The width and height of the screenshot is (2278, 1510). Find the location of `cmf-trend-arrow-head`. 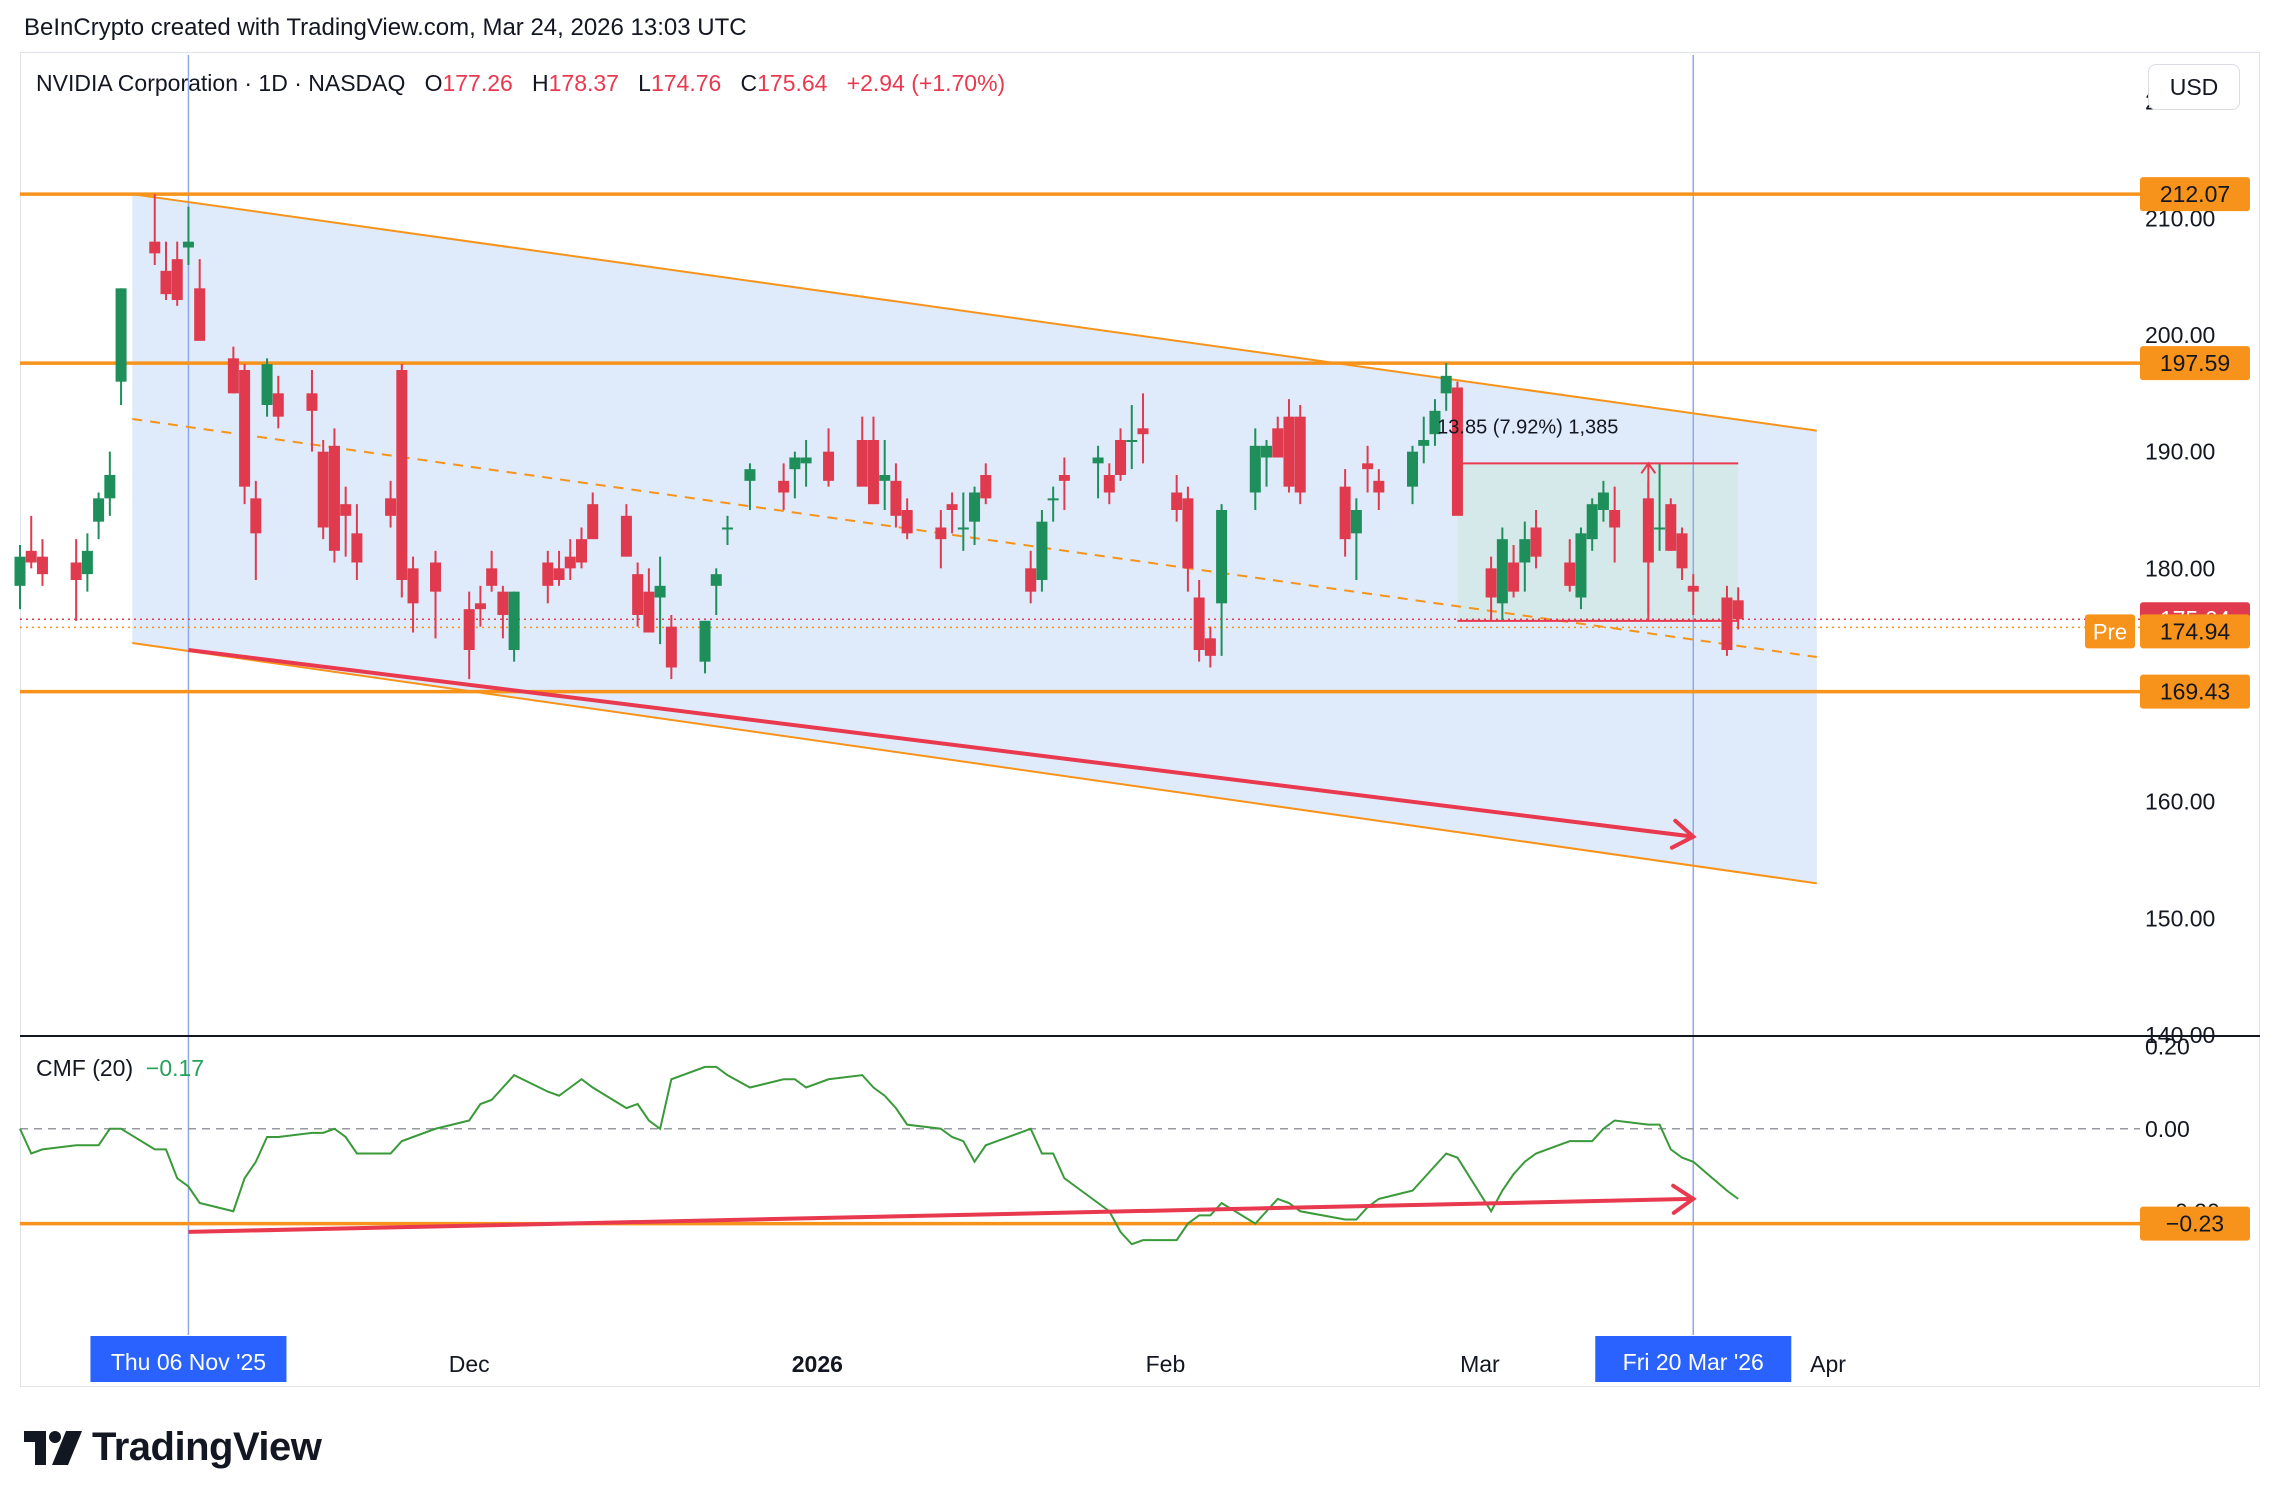

cmf-trend-arrow-head is located at coordinates (1684, 1199).